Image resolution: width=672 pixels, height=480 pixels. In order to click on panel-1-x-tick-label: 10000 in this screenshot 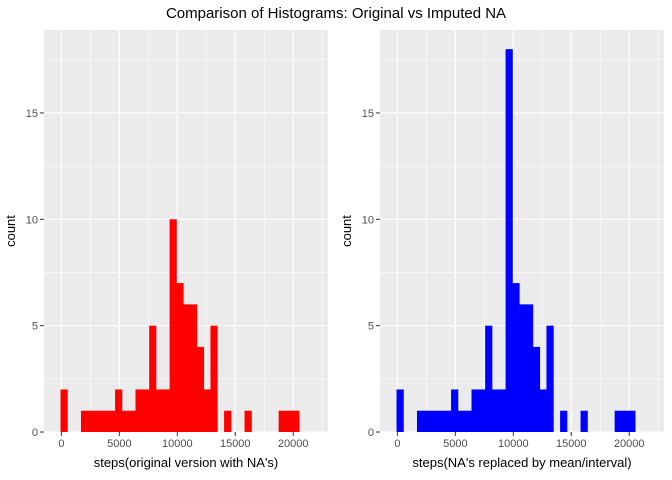, I will do `click(177, 444)`.